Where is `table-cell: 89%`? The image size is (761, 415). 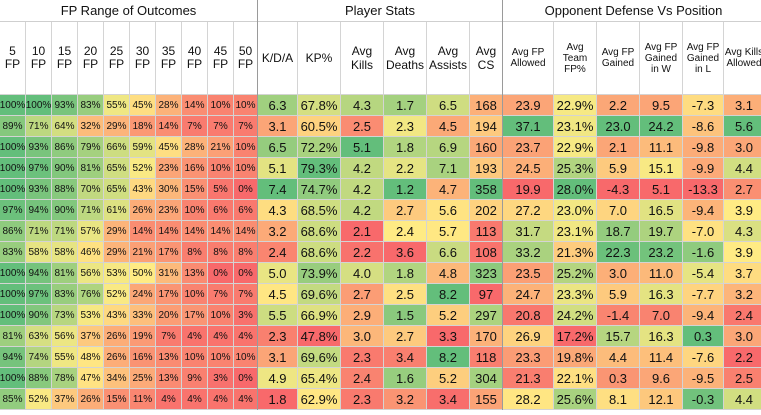 table-cell: 89% is located at coordinates (13, 126).